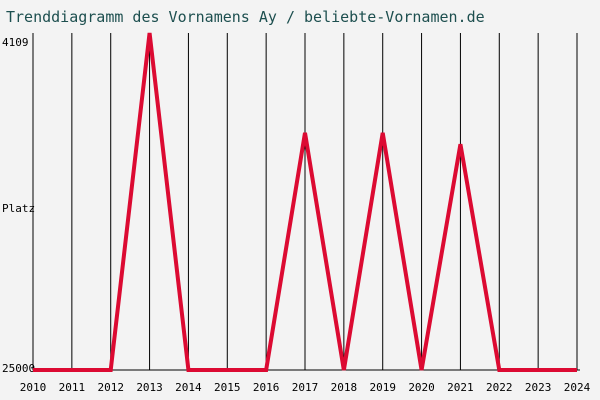  Describe the element at coordinates (188, 387) in the screenshot. I see `x-tick-label-2014: 2014` at that location.